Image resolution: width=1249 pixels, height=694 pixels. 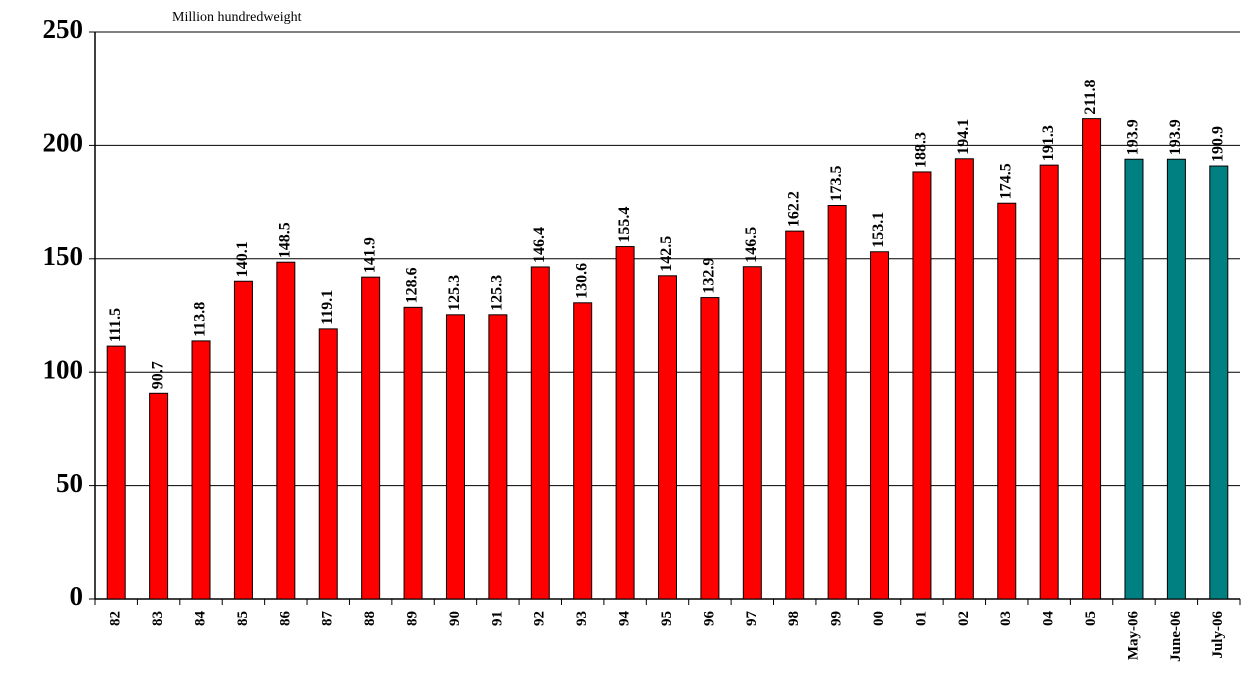 What do you see at coordinates (709, 276) in the screenshot?
I see `value-label: 132.9` at bounding box center [709, 276].